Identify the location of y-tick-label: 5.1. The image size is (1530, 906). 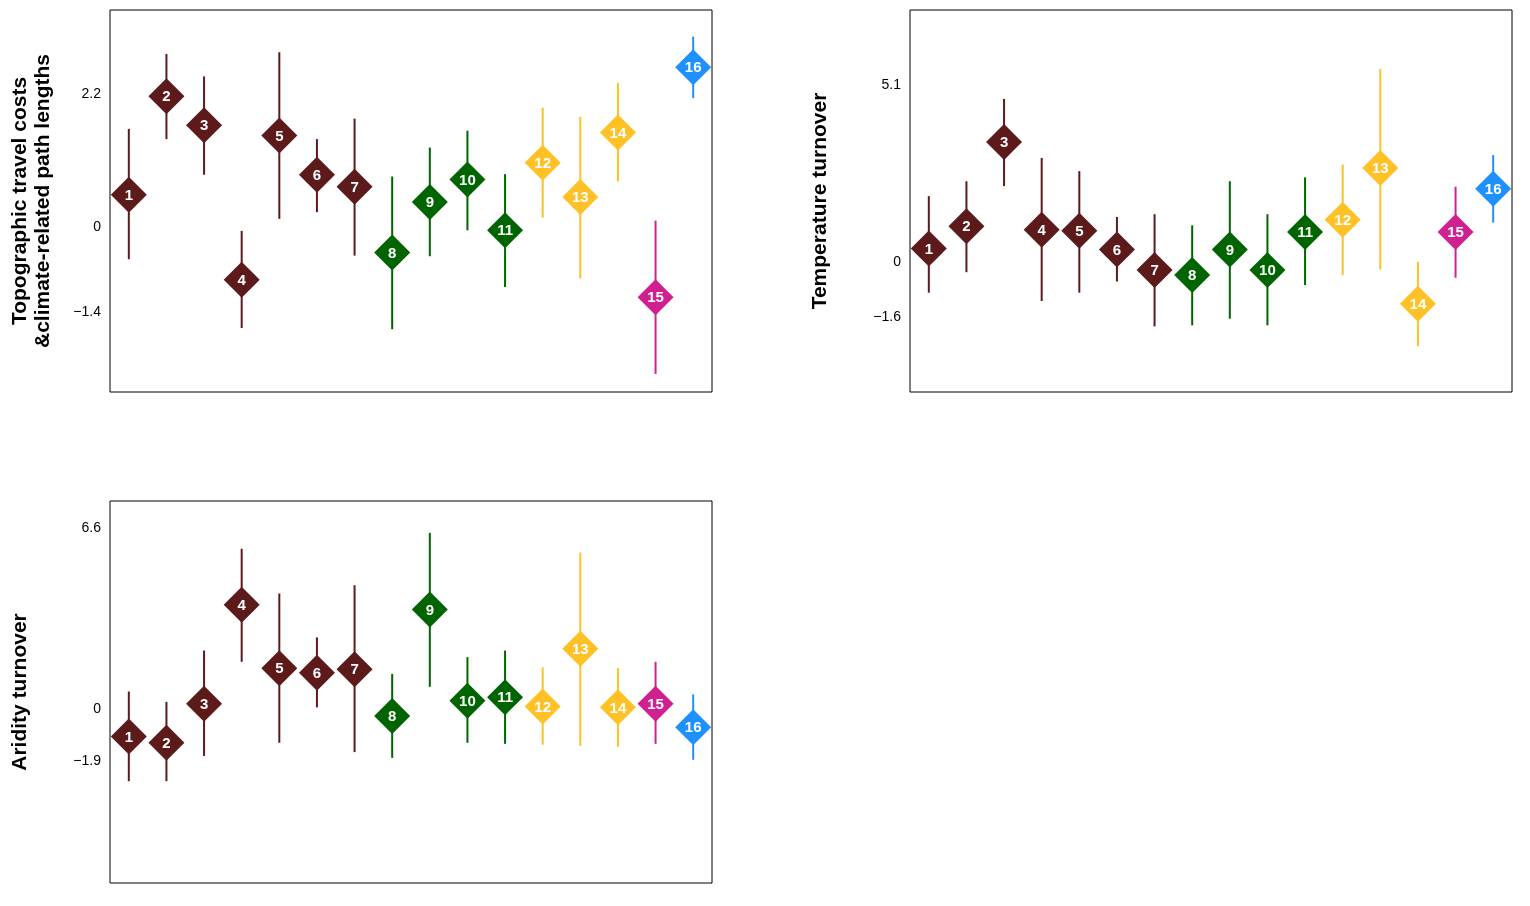
(891, 83).